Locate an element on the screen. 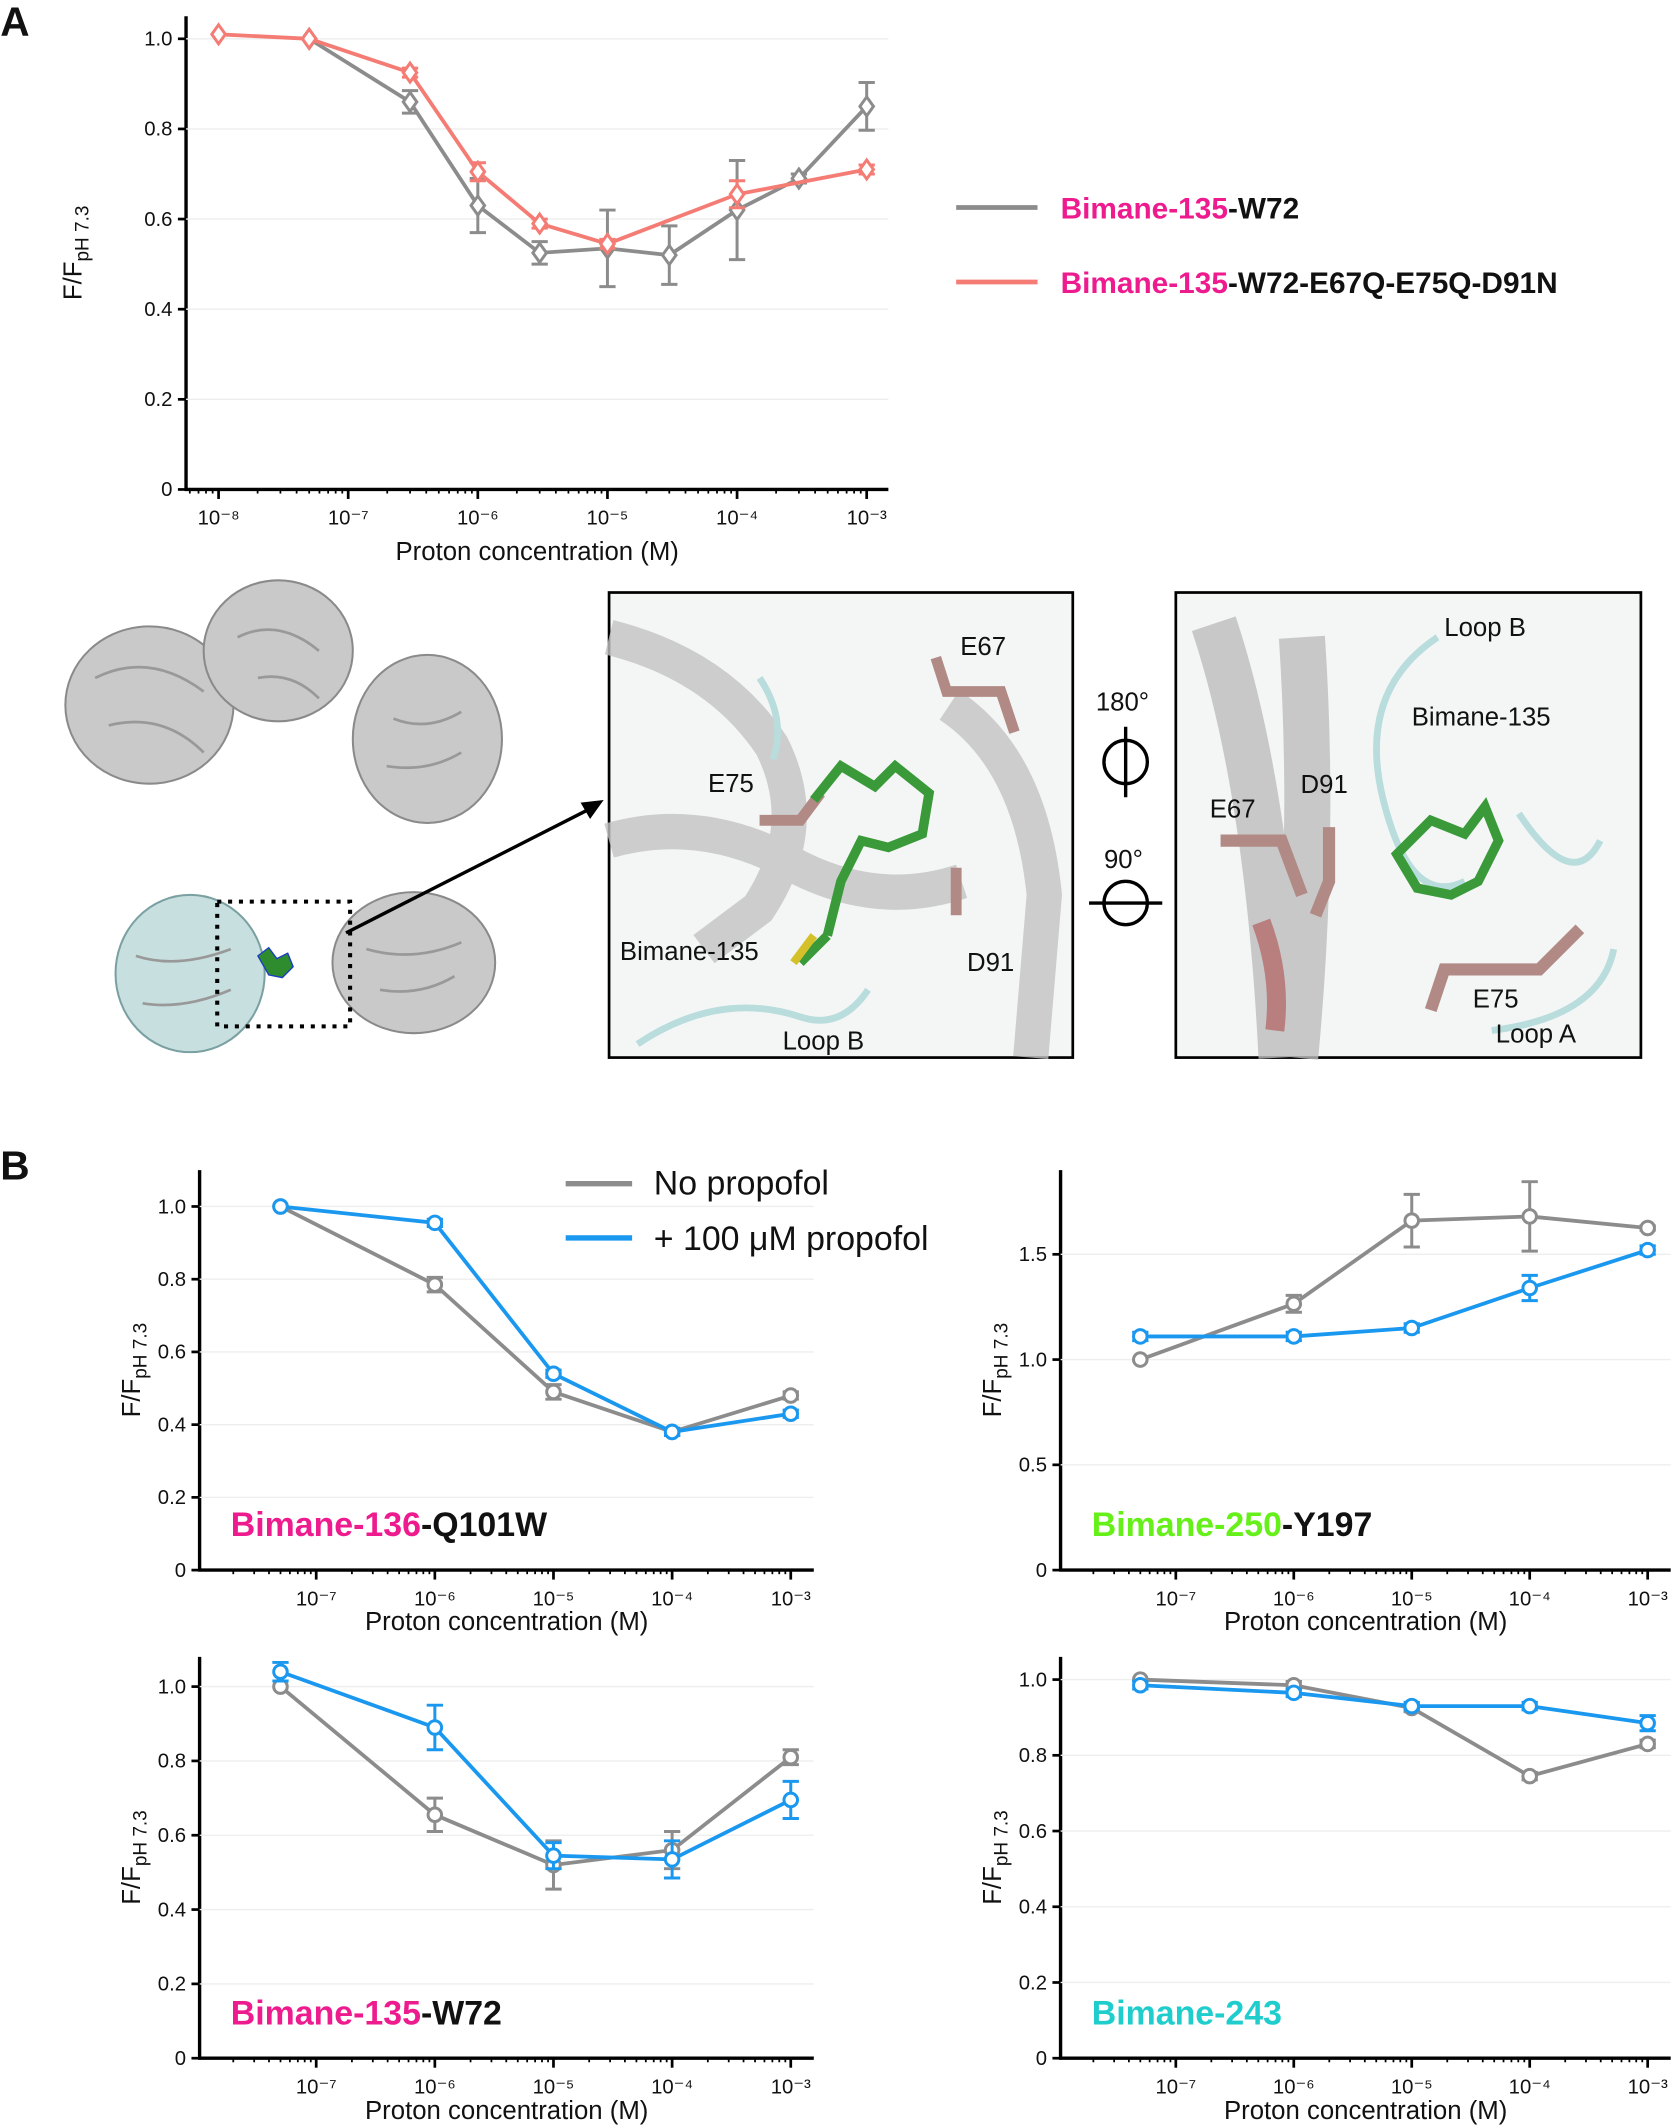  construct-label: Bimane-243 is located at coordinates (1187, 2013).